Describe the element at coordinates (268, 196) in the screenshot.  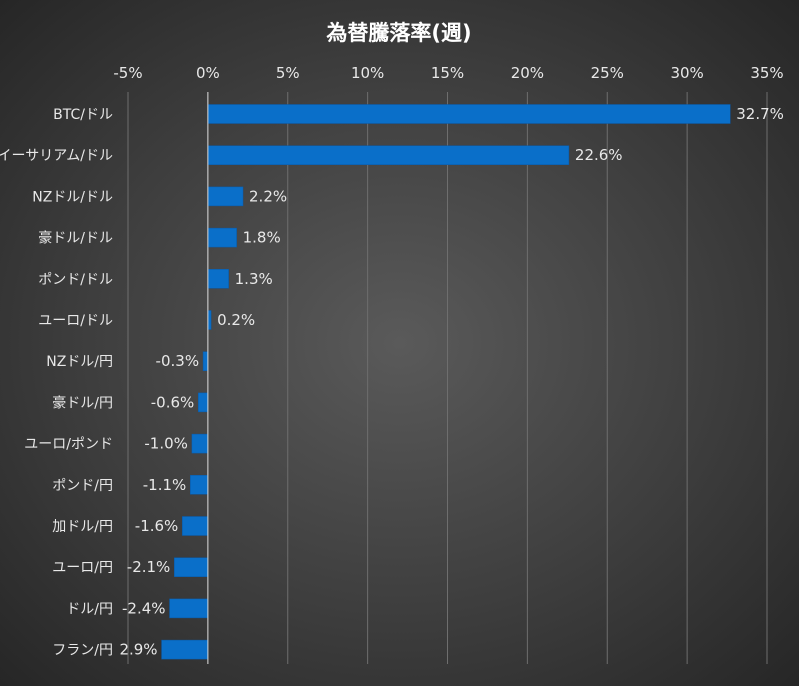
I see `data-label: 2.2%` at that location.